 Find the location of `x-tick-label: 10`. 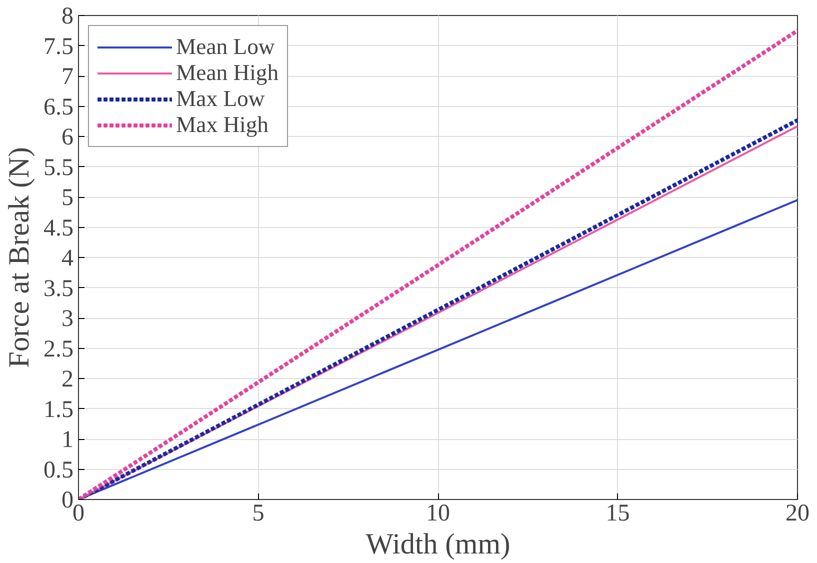

x-tick-label: 10 is located at coordinates (438, 513).